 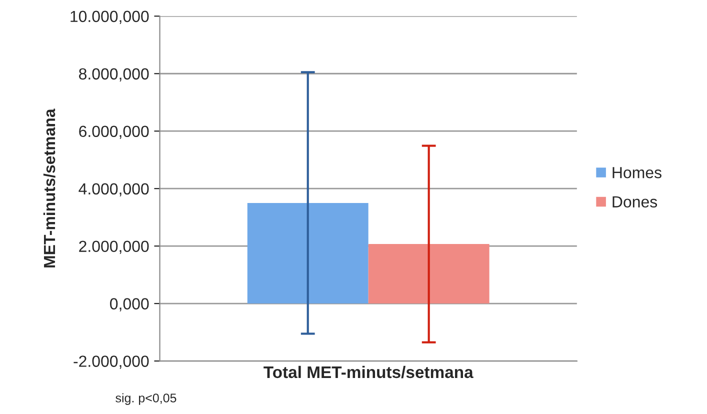 I want to click on y-tick-label: 0,000, so click(x=129, y=305).